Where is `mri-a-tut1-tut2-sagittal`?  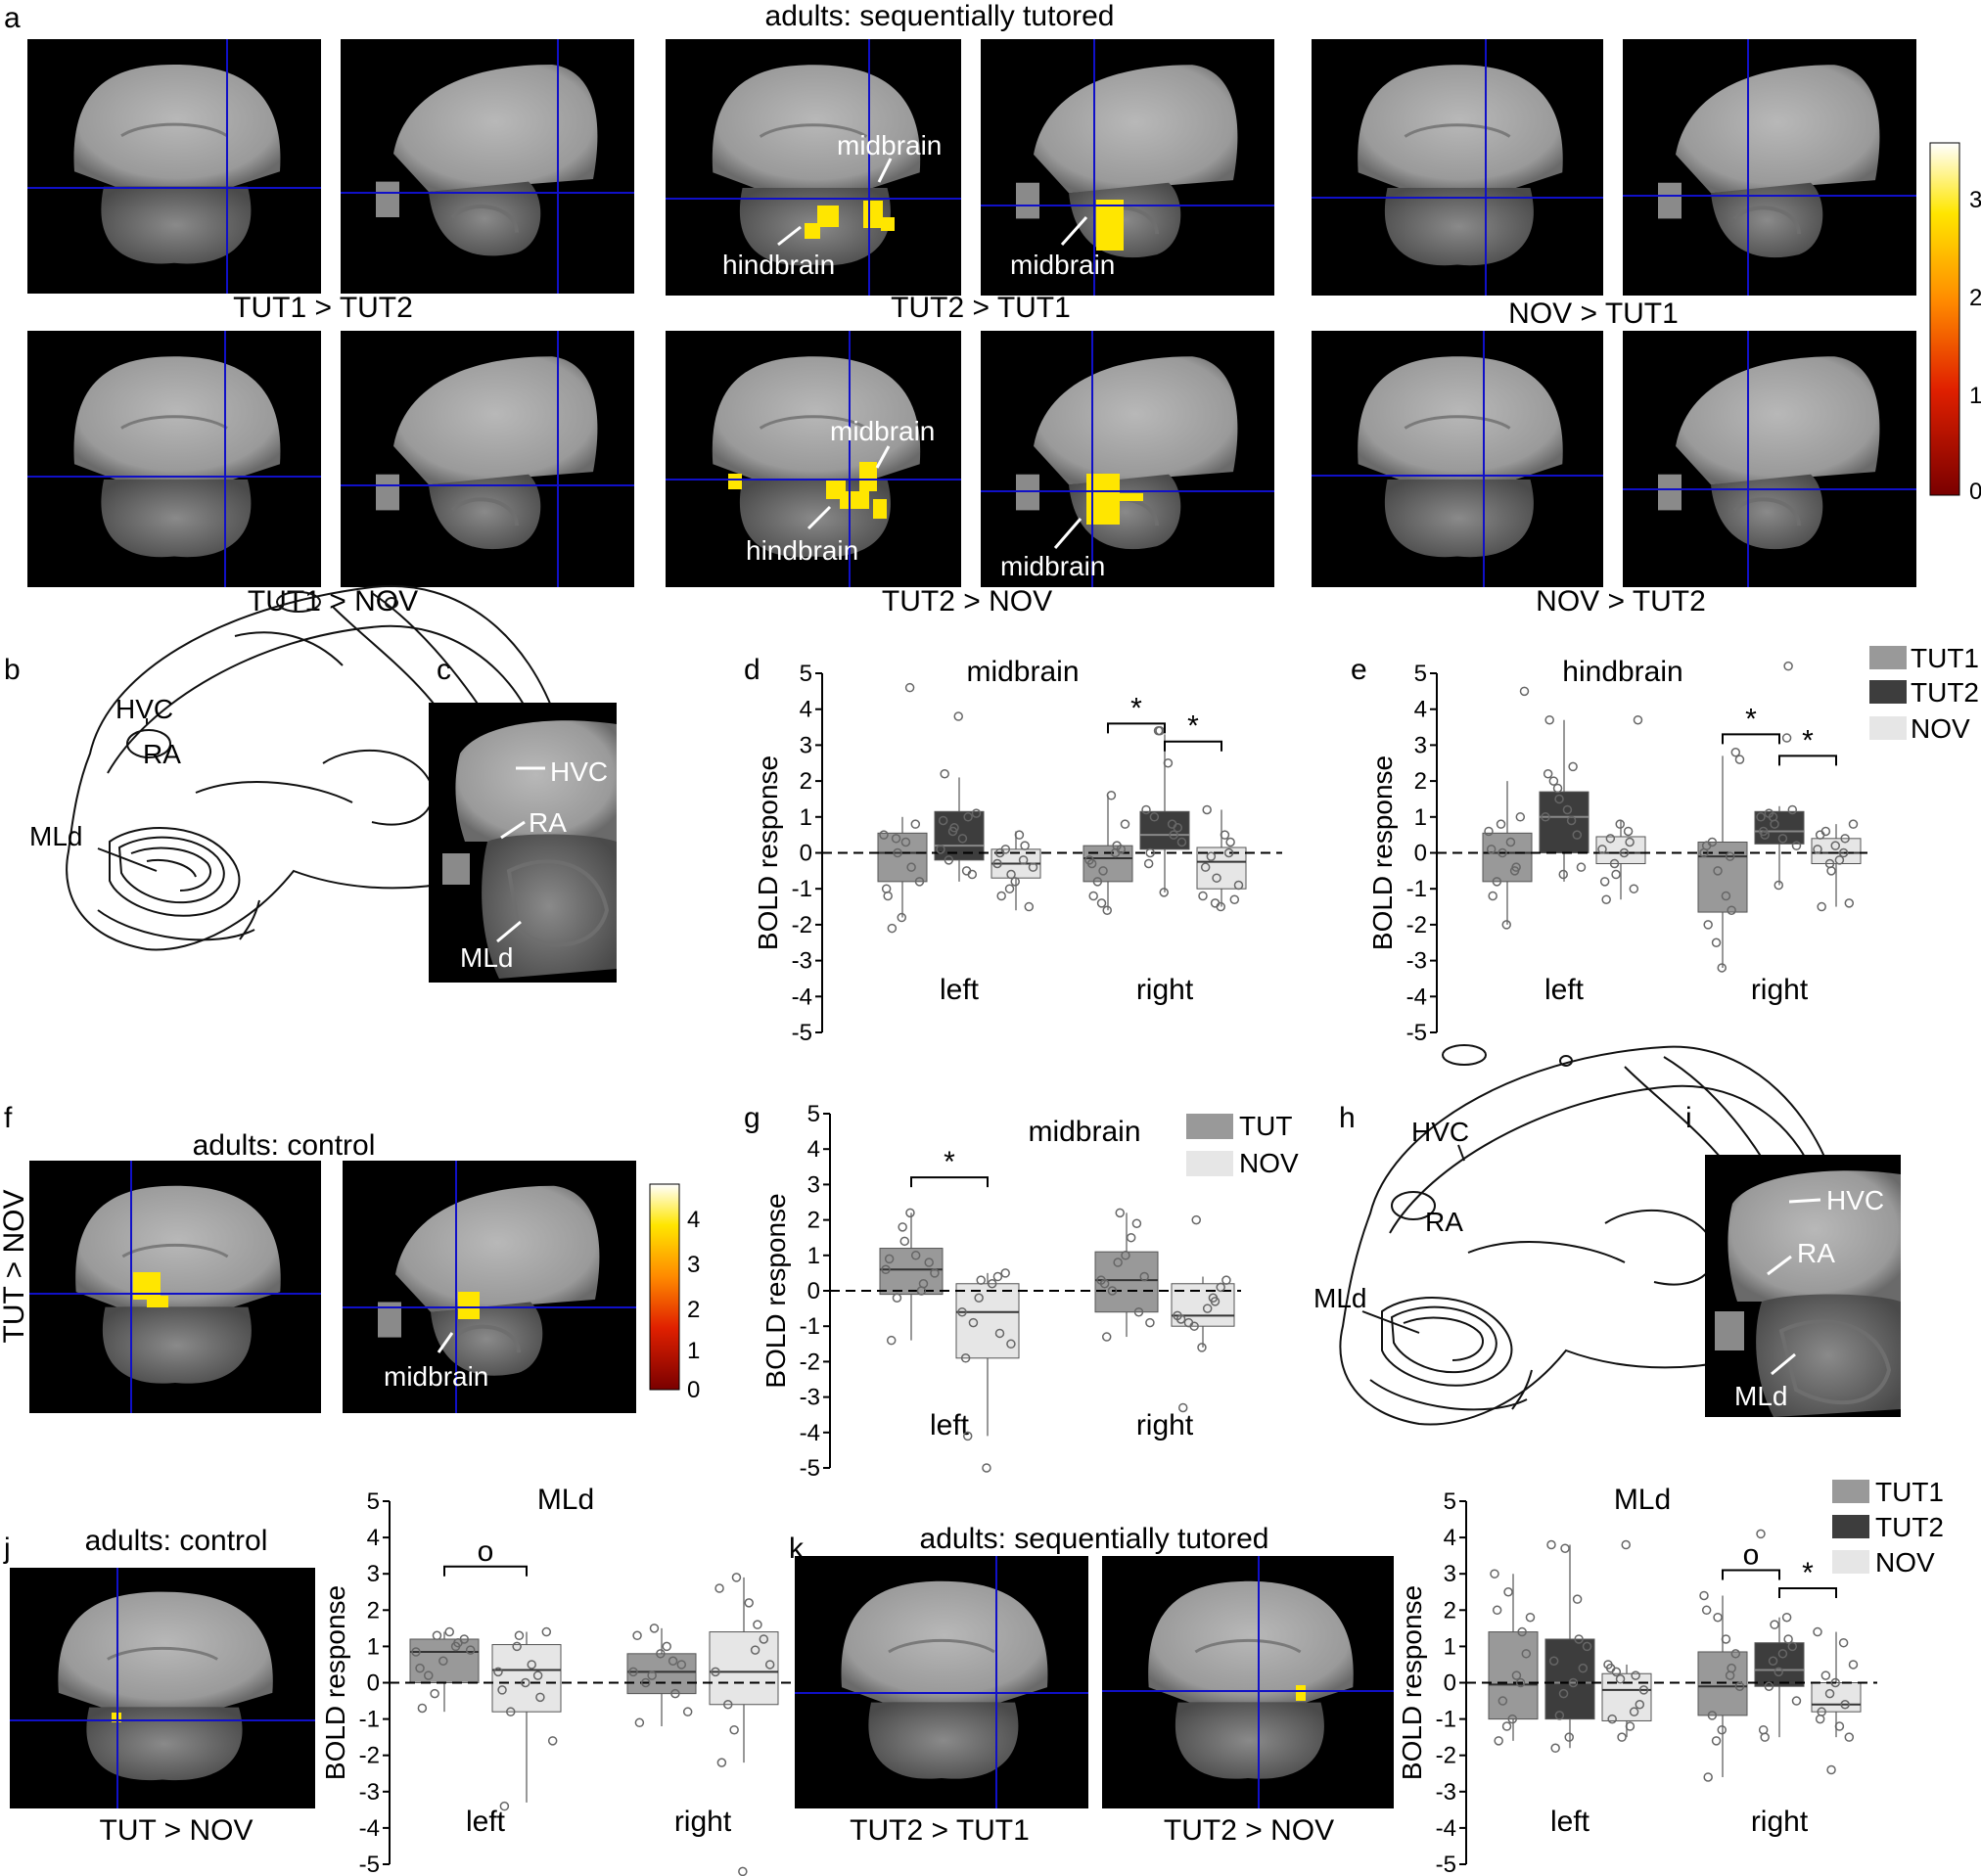 mri-a-tut1-tut2-sagittal is located at coordinates (488, 166).